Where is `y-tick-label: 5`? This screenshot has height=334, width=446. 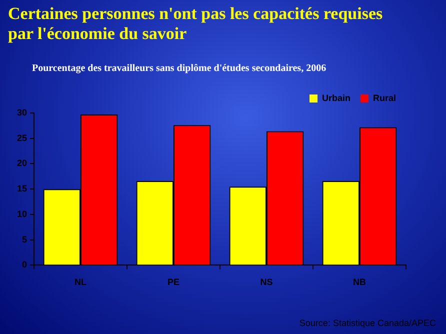
y-tick-label: 5 is located at coordinates (25, 239).